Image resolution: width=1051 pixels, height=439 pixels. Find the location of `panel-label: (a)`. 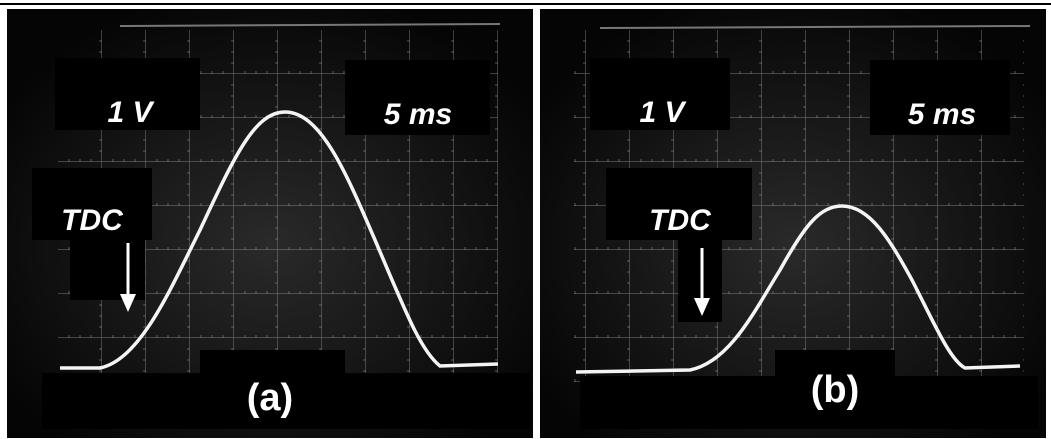

panel-label: (a) is located at coordinates (270, 398).